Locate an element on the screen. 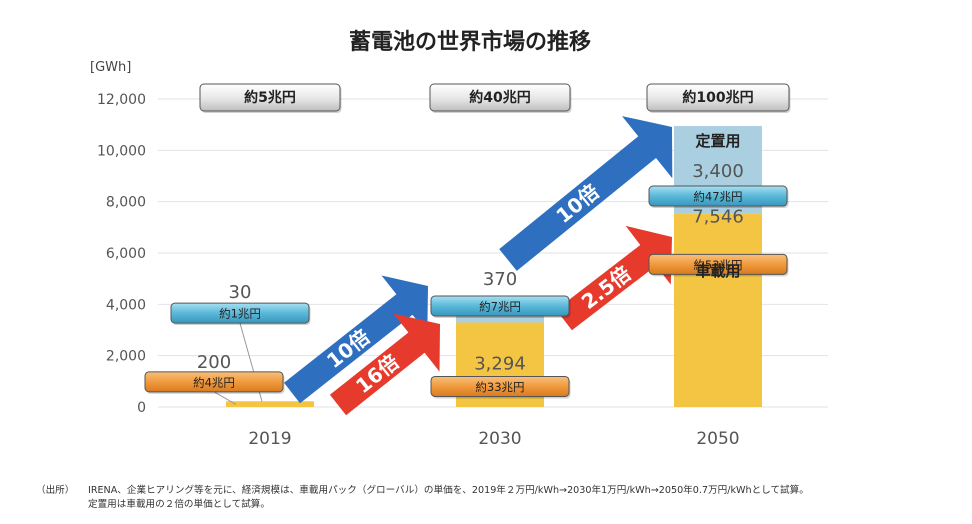  market-pill-vehicle: 約33兆円 is located at coordinates (500, 387).